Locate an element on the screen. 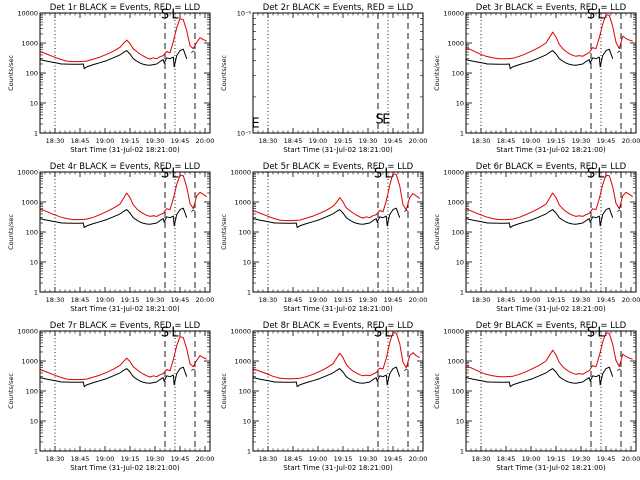 Image resolution: width=640 pixels, height=480 pixels. panel-title: Det 1r BLACK = Events, RED = LLD is located at coordinates (125, 8).